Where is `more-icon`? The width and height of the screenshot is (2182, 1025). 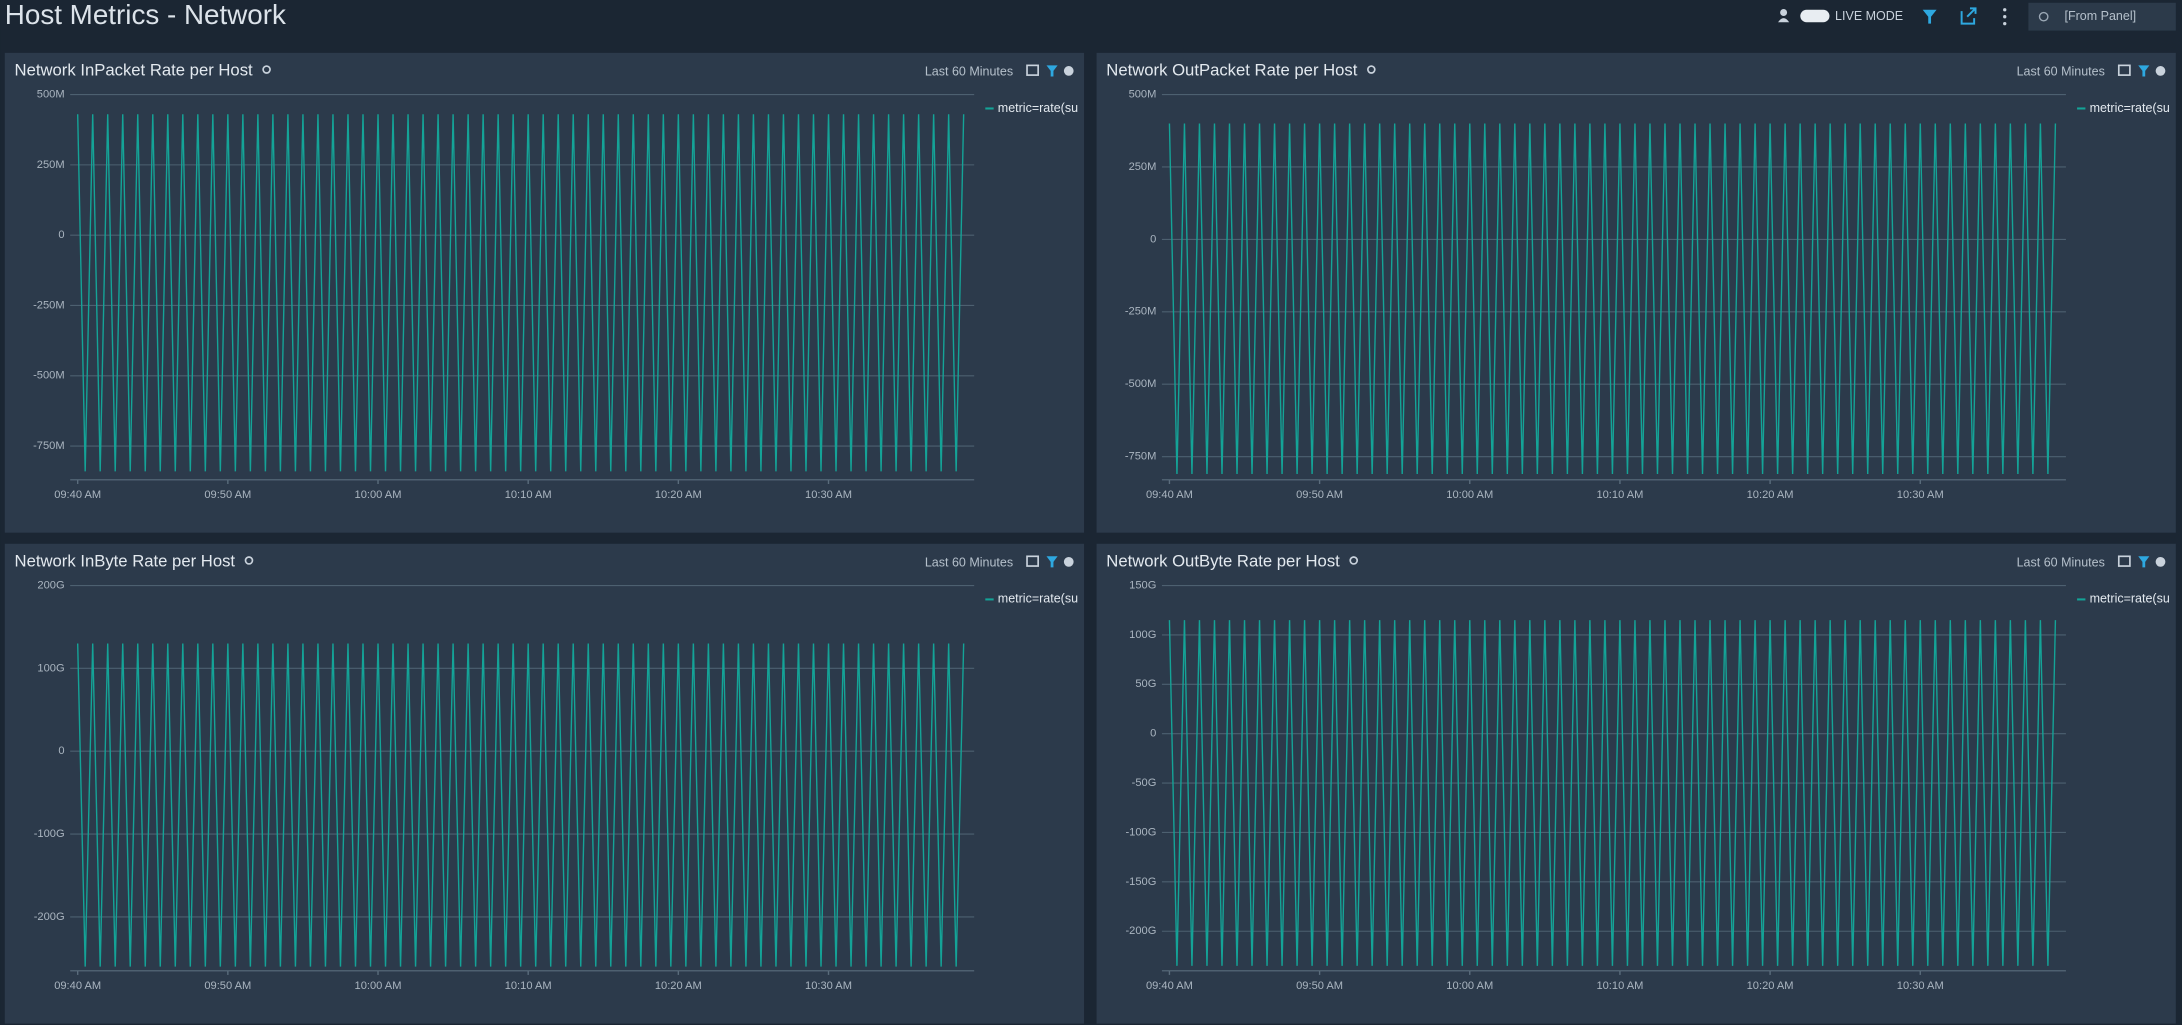 more-icon is located at coordinates (2005, 17).